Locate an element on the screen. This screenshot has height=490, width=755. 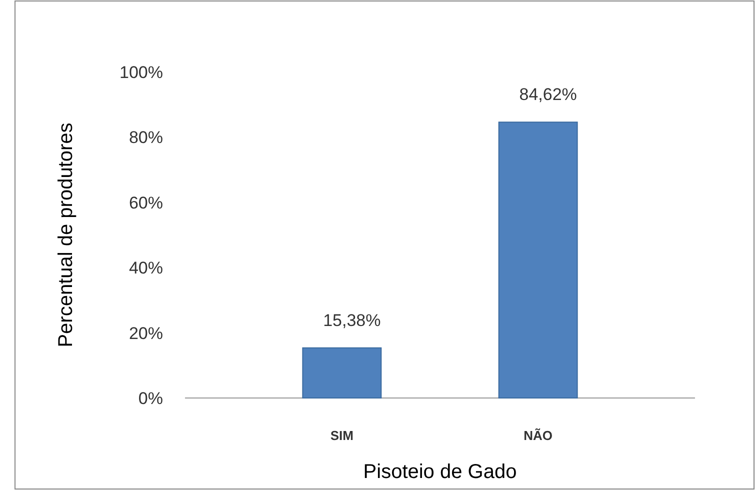
data-label: 15,38% is located at coordinates (352, 320).